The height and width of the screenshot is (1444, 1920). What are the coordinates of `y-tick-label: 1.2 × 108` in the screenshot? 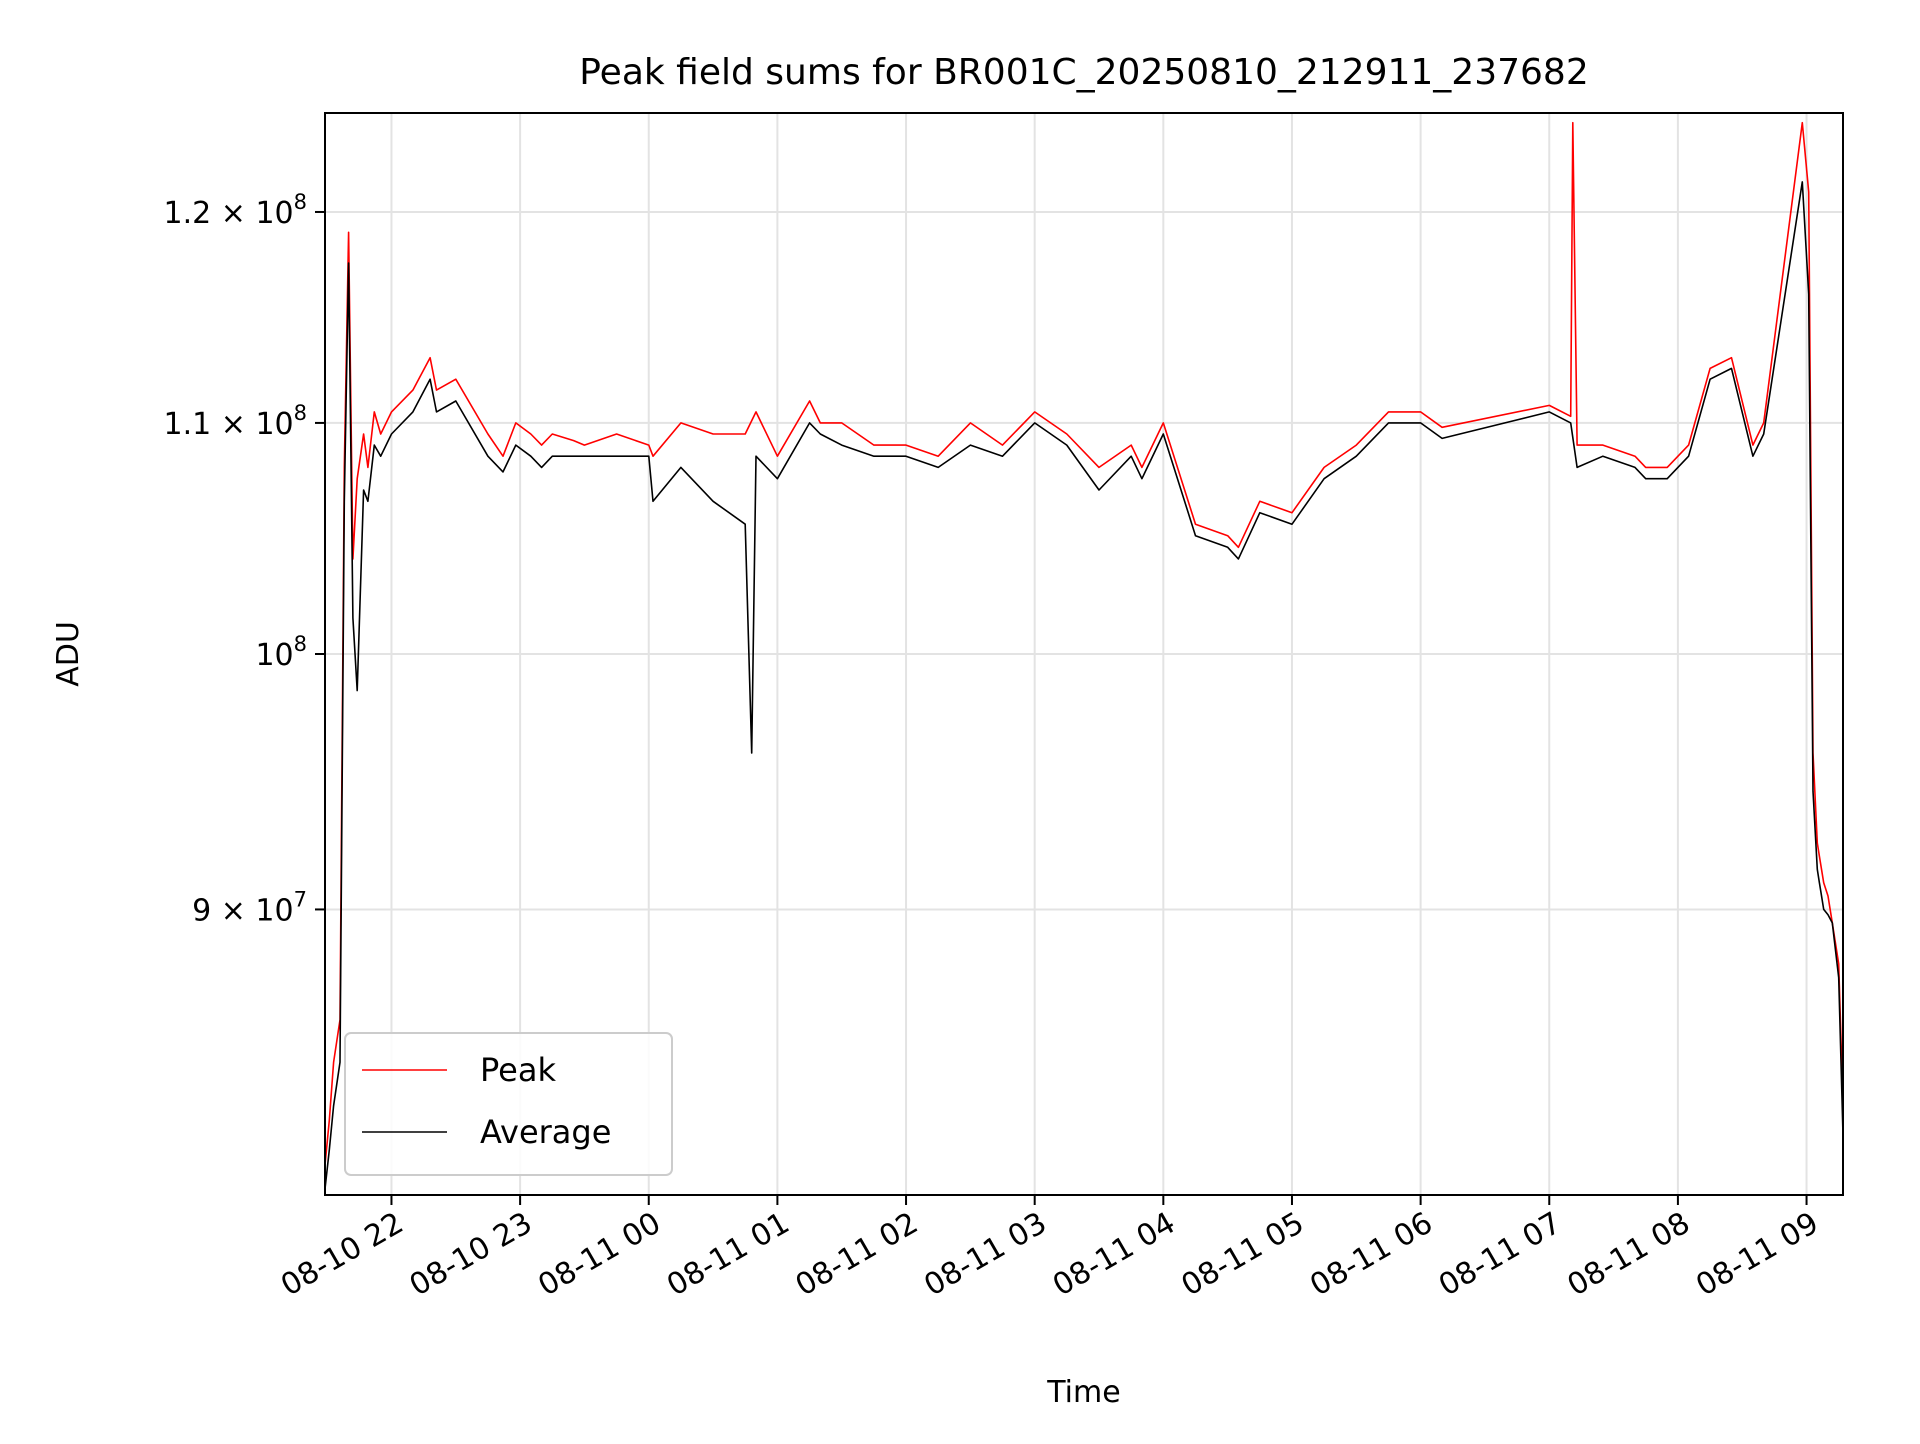 It's located at (235, 210).